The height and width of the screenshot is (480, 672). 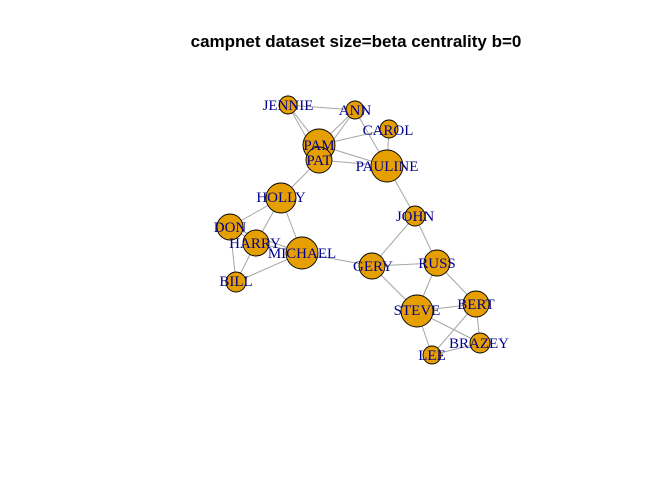 I want to click on node-bert, so click(x=476, y=304).